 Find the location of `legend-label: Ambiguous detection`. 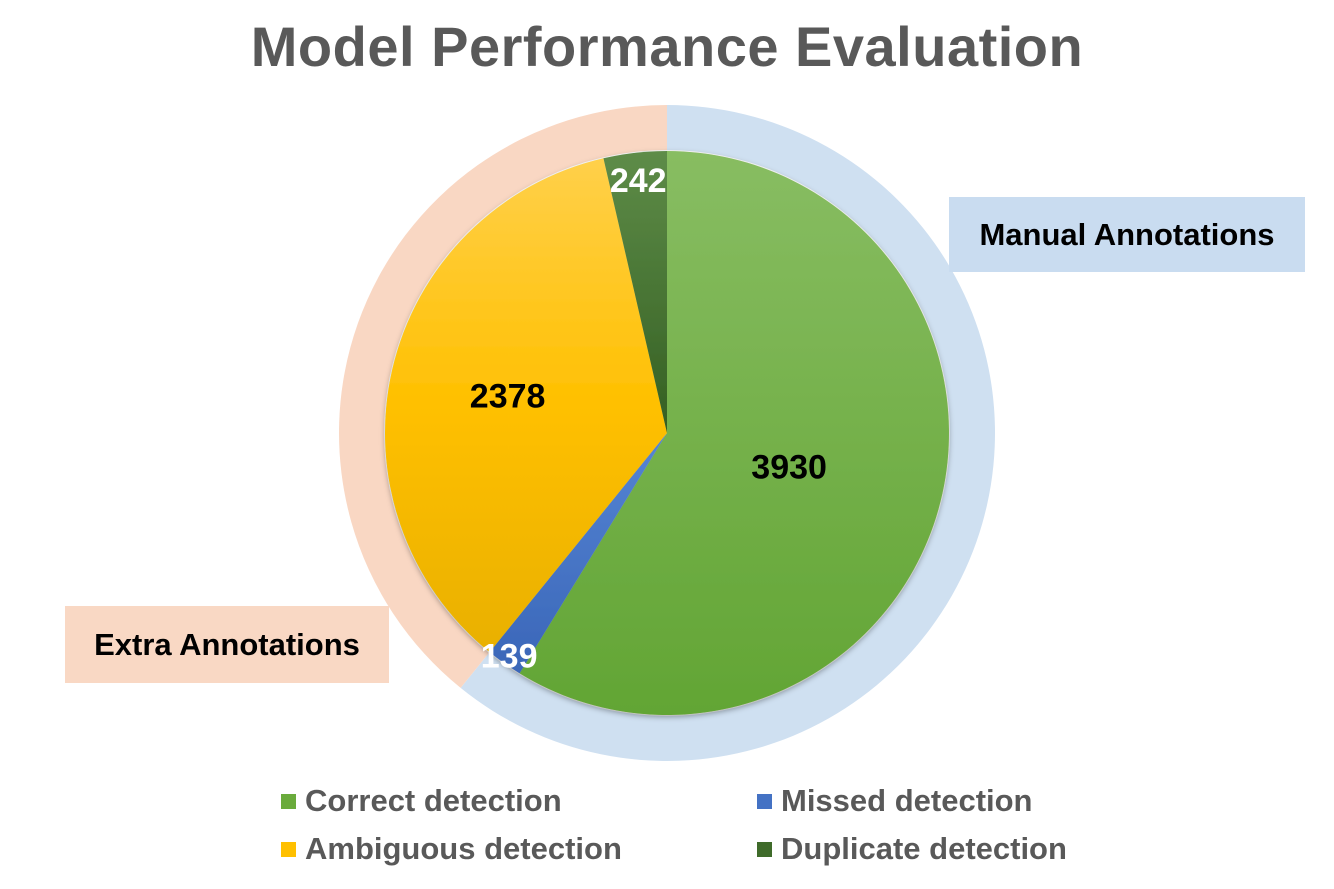

legend-label: Ambiguous detection is located at coordinates (463, 848).